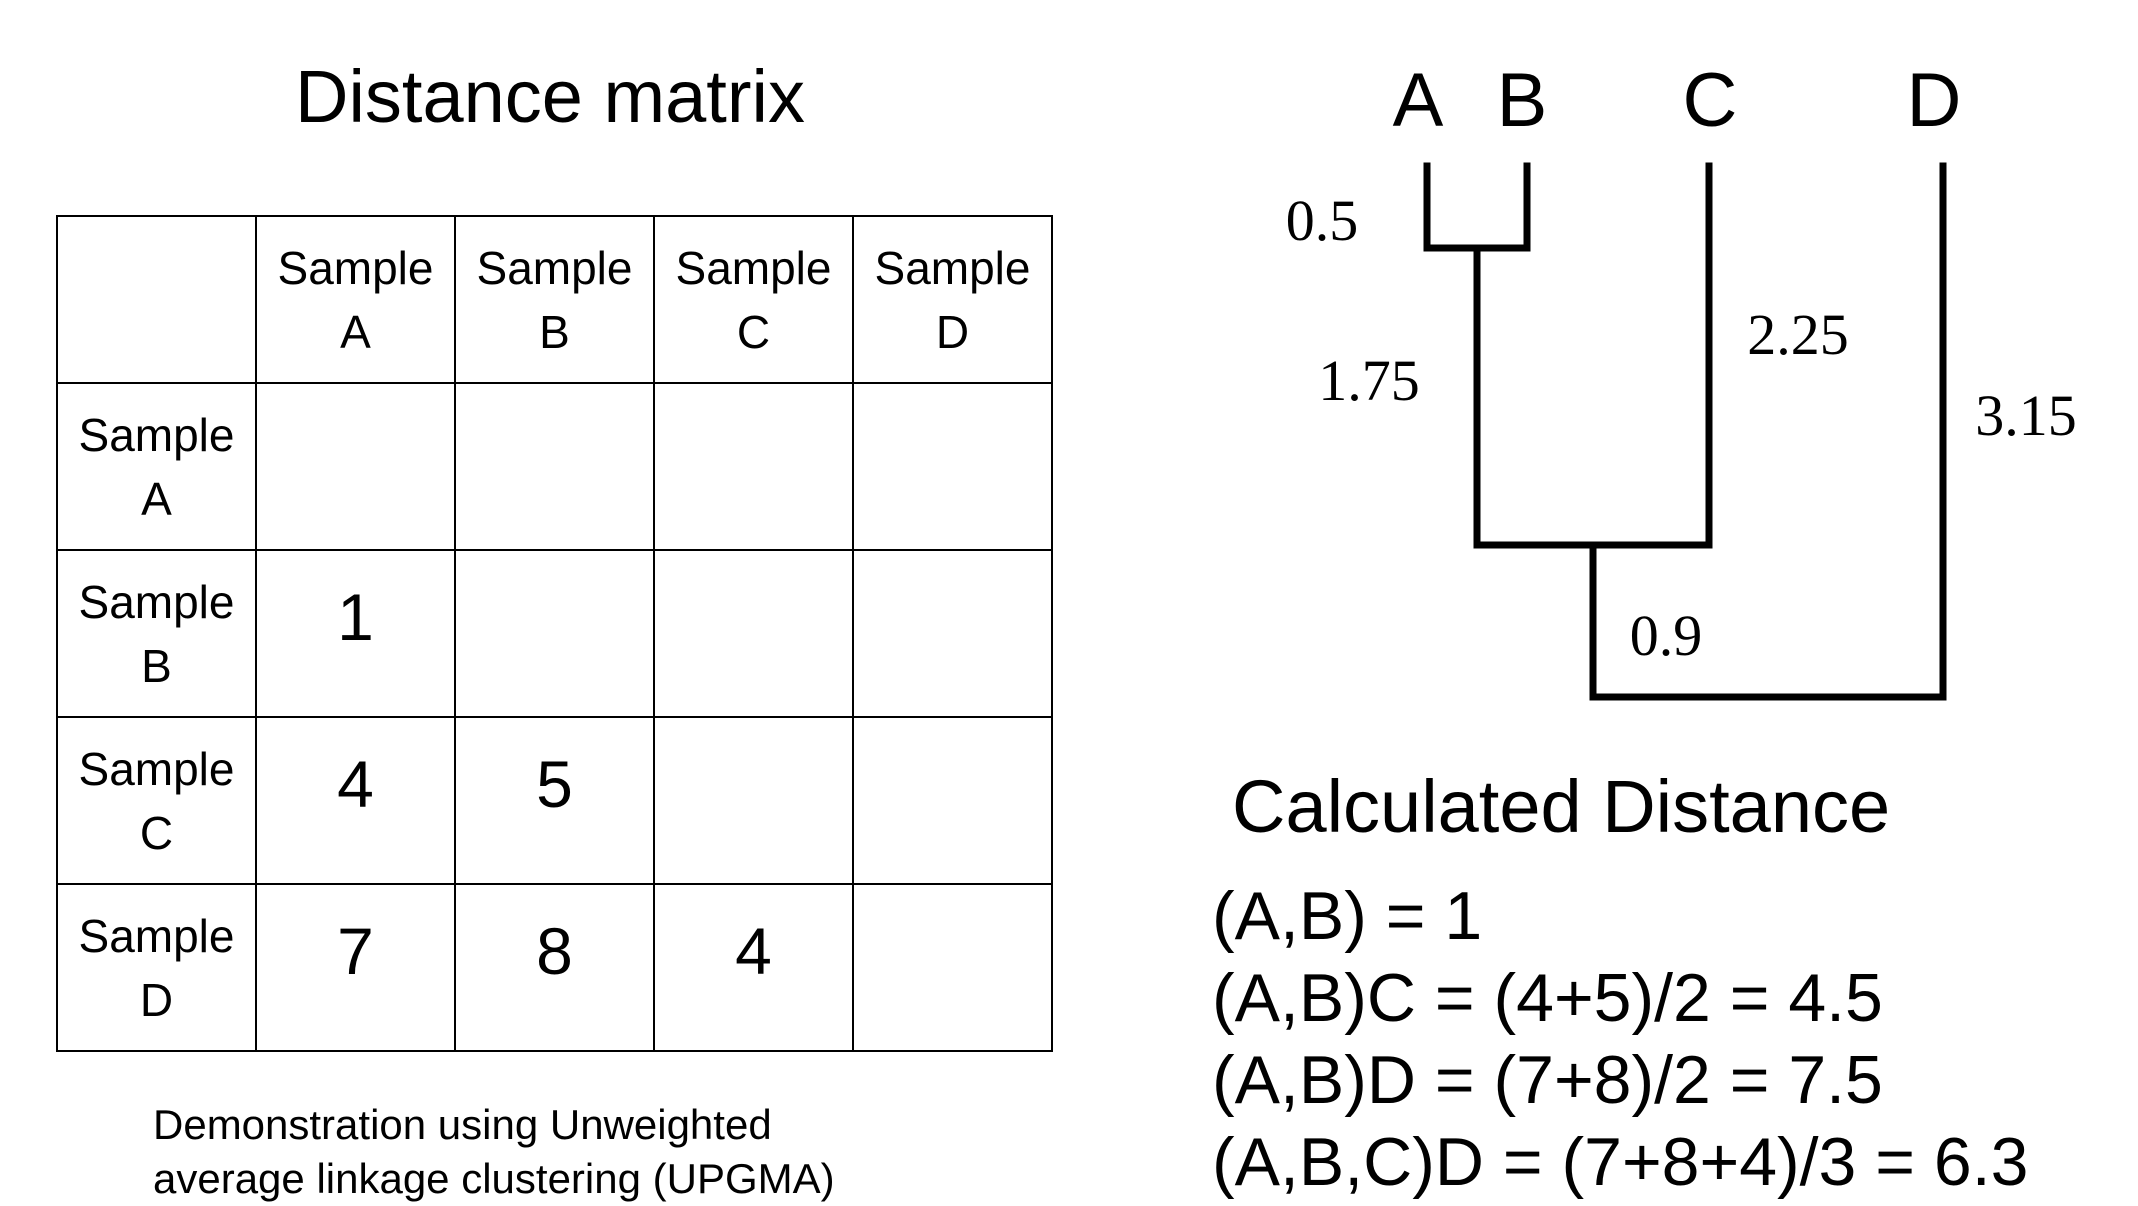 The height and width of the screenshot is (1206, 2138). What do you see at coordinates (156, 665) in the screenshot?
I see `row-header-line2: B` at bounding box center [156, 665].